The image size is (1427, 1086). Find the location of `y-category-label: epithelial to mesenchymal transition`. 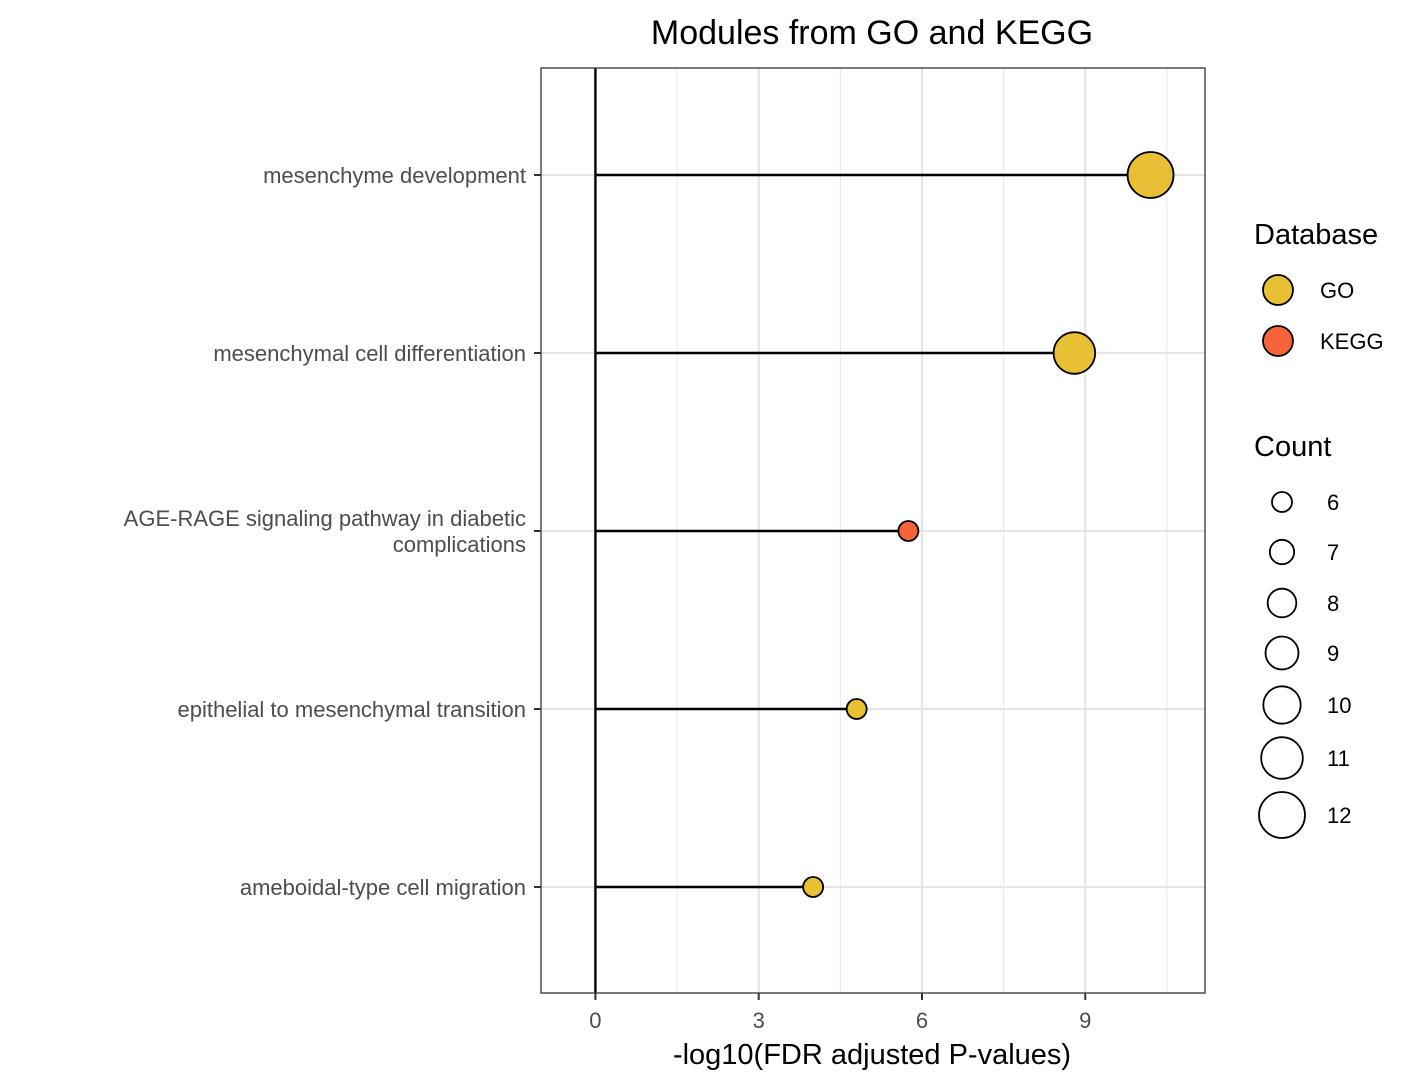

y-category-label: epithelial to mesenchymal transition is located at coordinates (351, 709).